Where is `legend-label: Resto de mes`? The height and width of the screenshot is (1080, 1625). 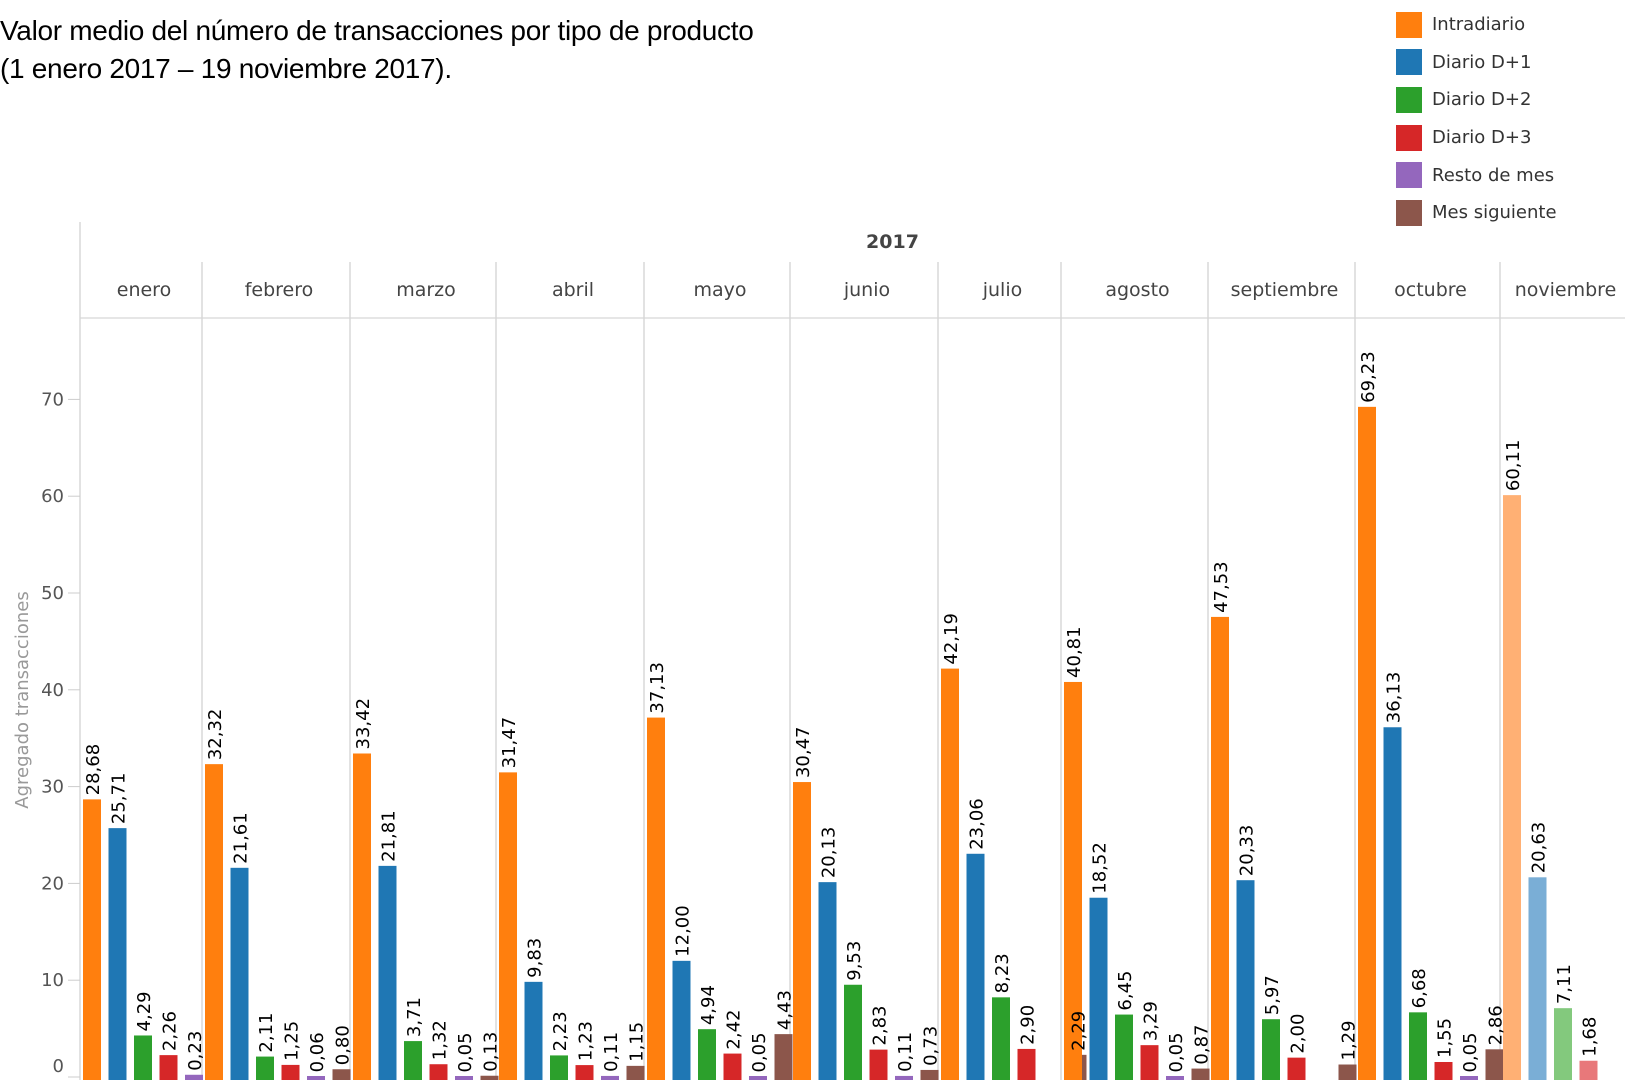 legend-label: Resto de mes is located at coordinates (1493, 175).